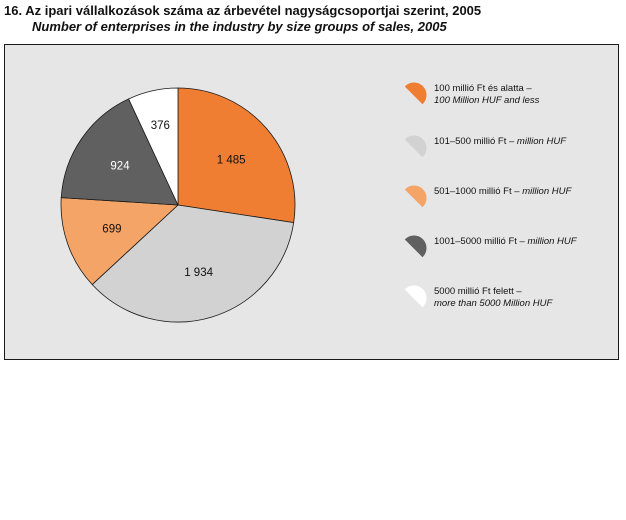 Image resolution: width=626 pixels, height=520 pixels. What do you see at coordinates (481, 241) in the screenshot?
I see `legend-label-4-hu: 1001–5000 millió Ft –` at bounding box center [481, 241].